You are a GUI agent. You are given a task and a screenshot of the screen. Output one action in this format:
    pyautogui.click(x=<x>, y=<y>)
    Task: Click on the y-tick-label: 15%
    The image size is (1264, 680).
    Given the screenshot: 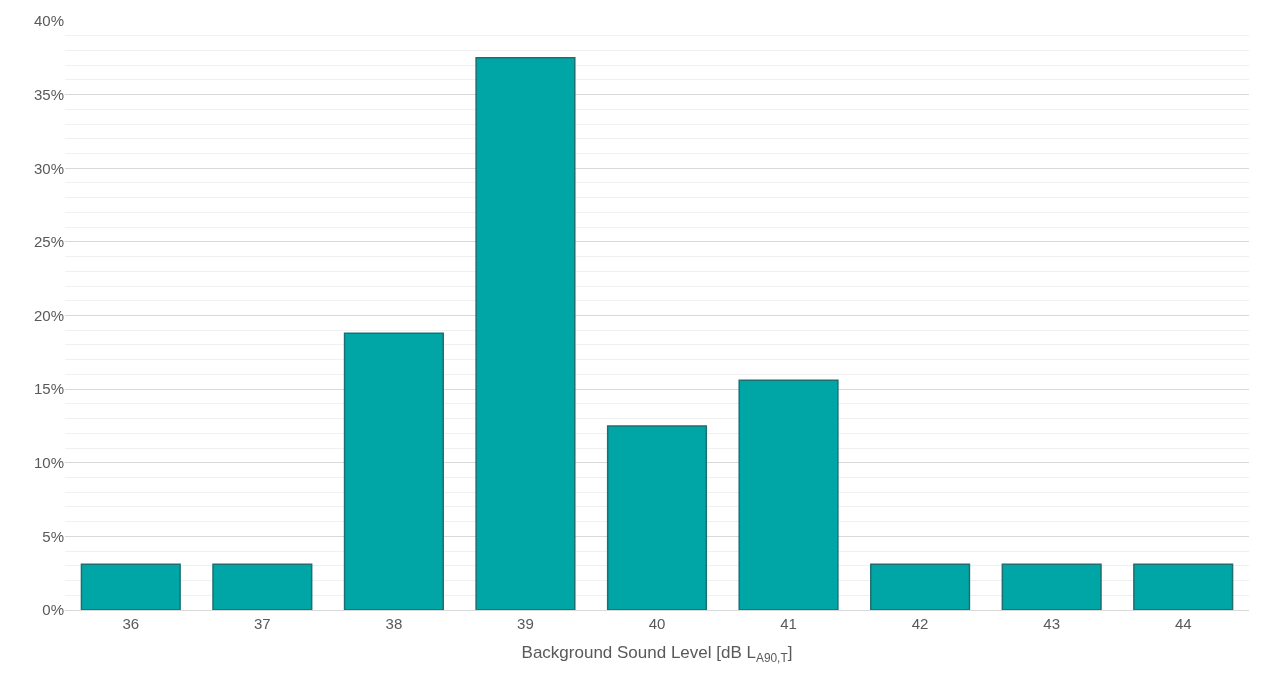 What is the action you would take?
    pyautogui.click(x=48, y=389)
    